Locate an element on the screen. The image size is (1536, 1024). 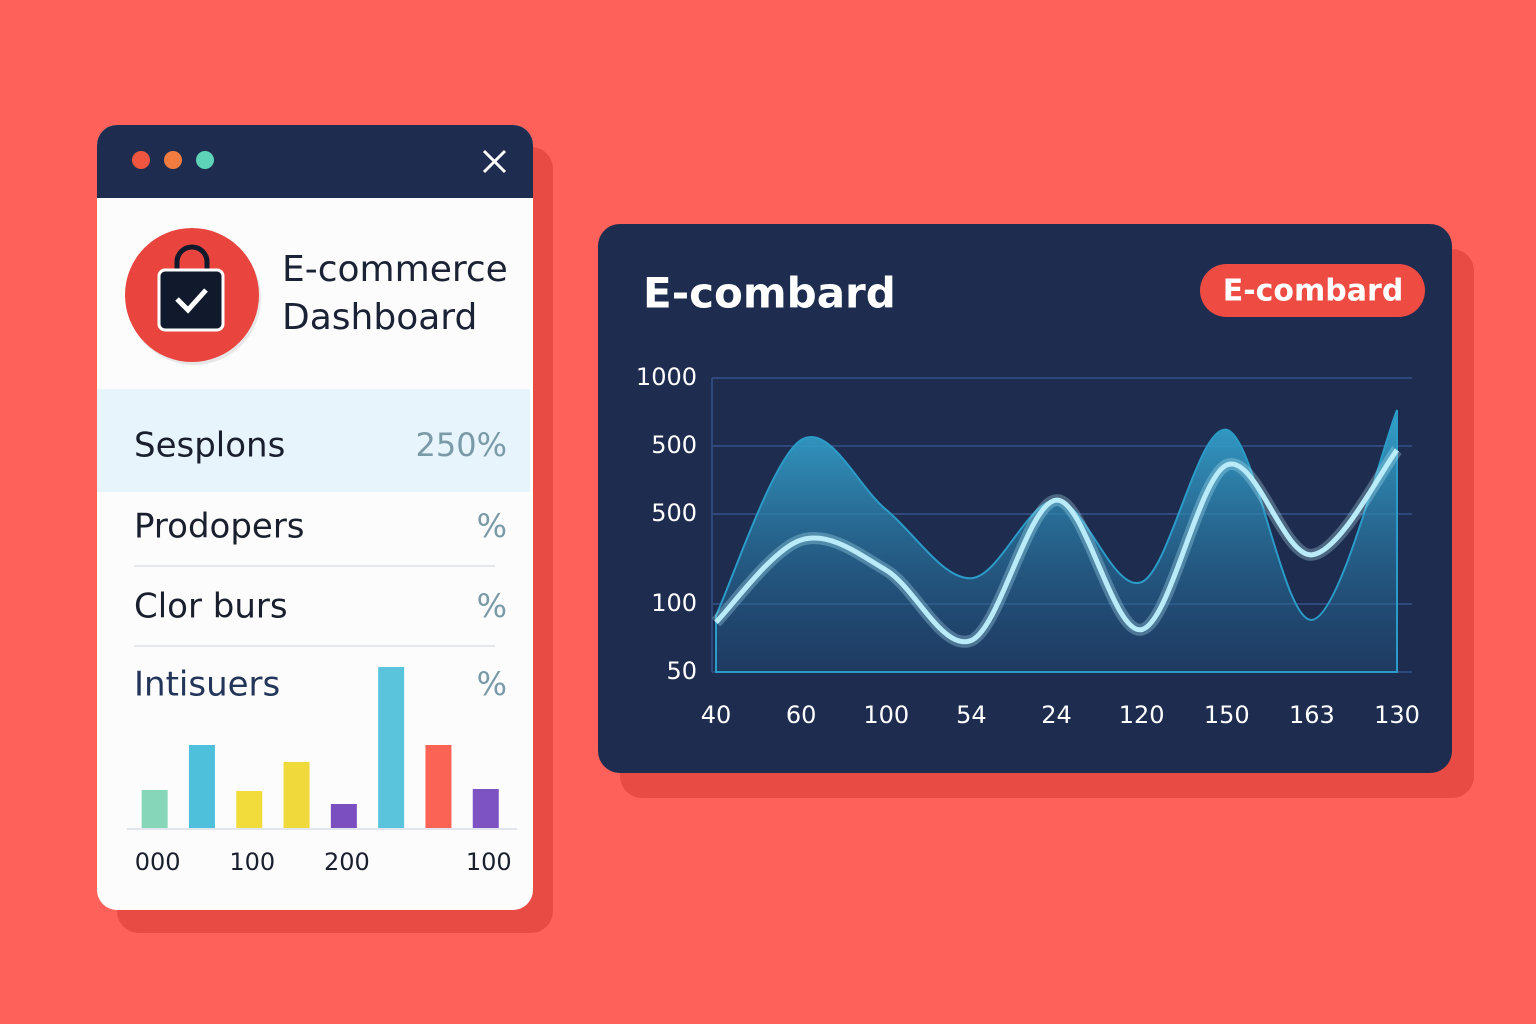
bag is located at coordinates (191, 300).